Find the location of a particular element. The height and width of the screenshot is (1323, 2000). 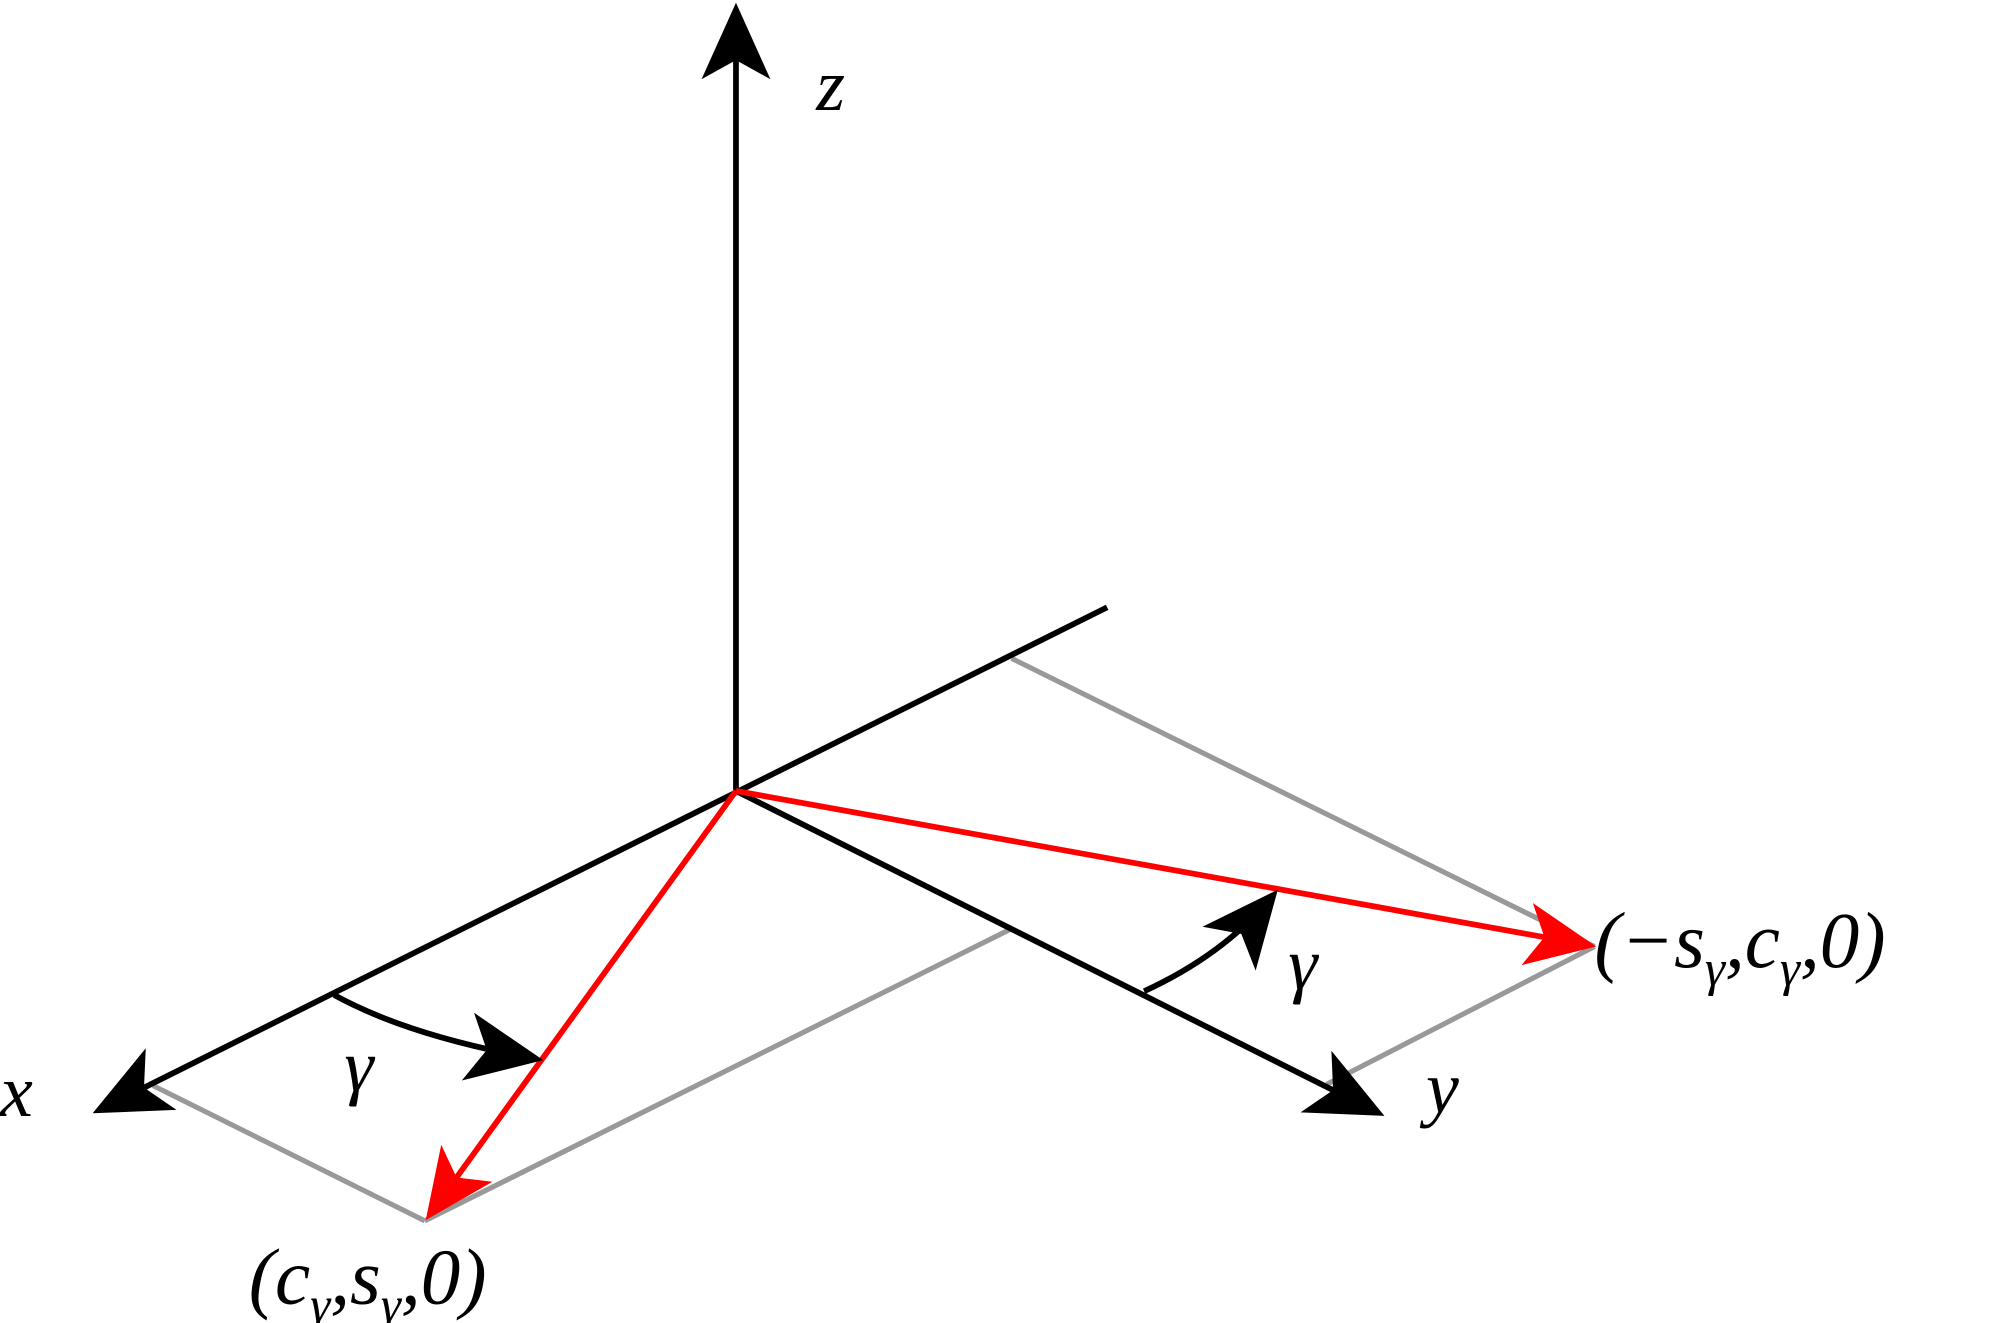

label-part: (c is located at coordinates (279, 1278).